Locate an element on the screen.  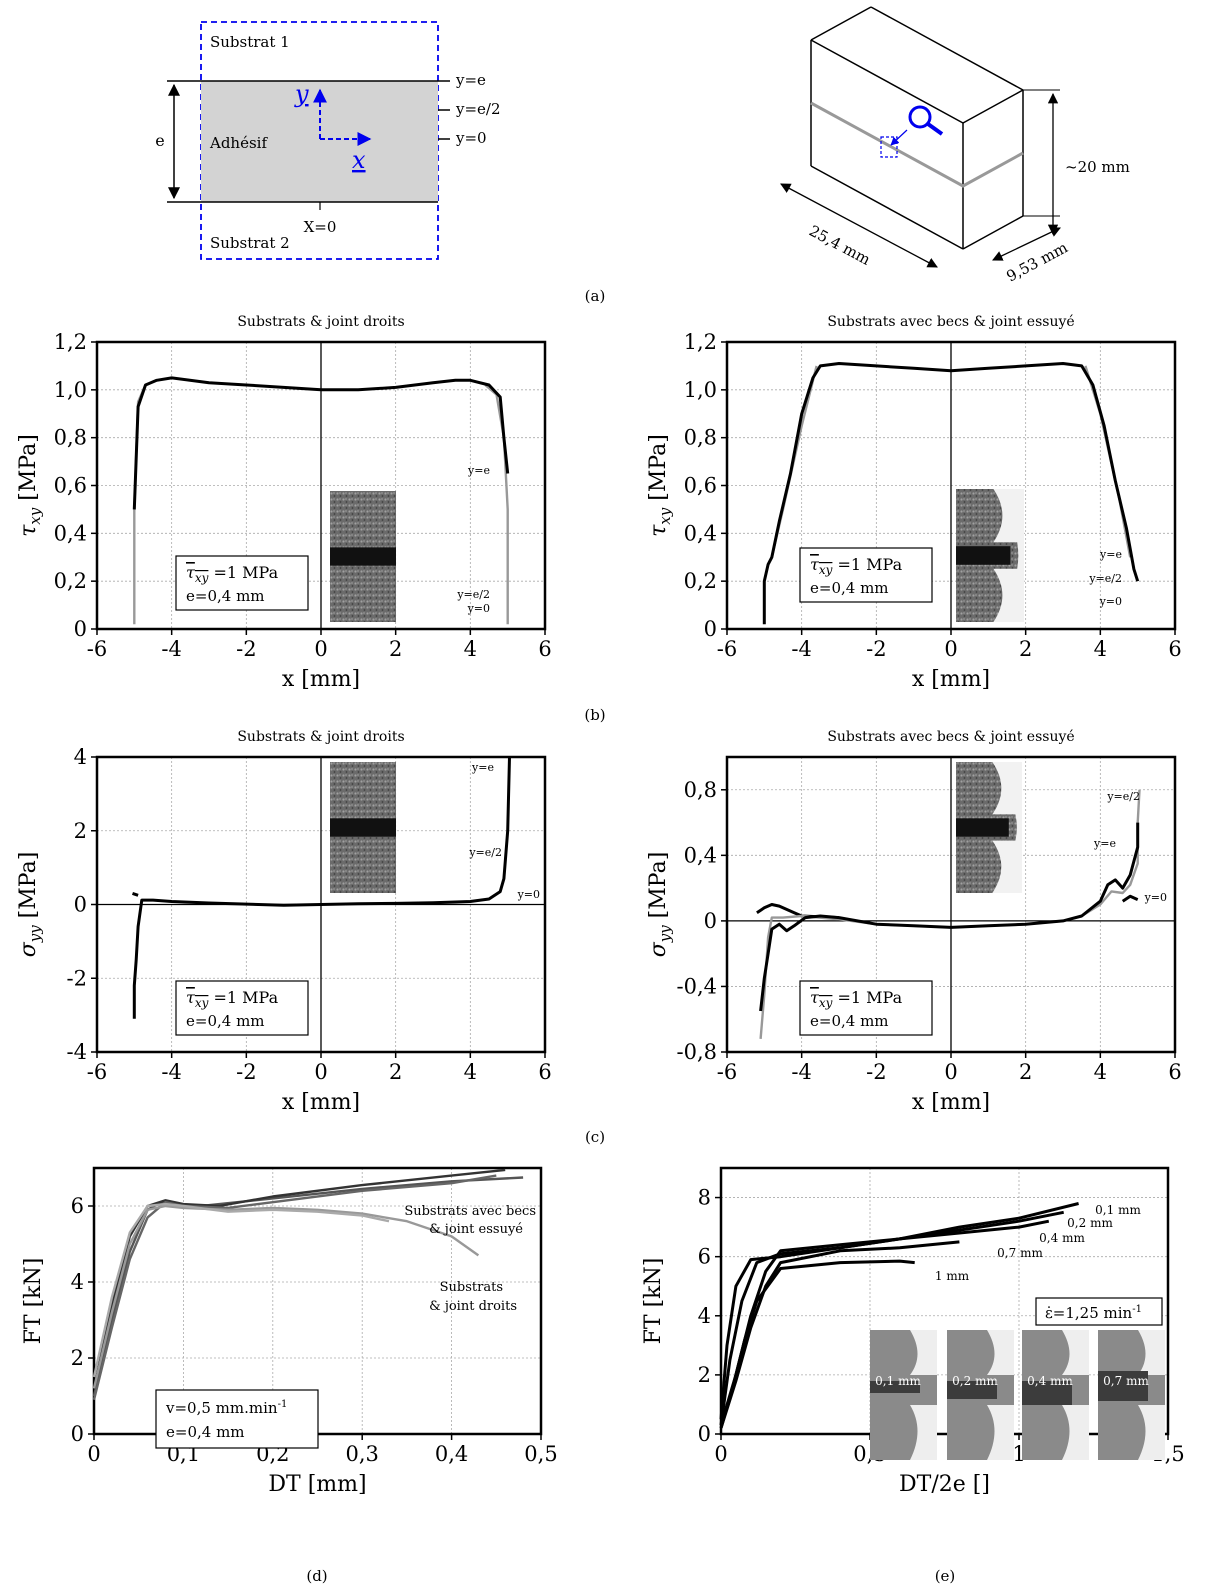
y-axis-label: σyy [MPa] is located at coordinates (660, 905).